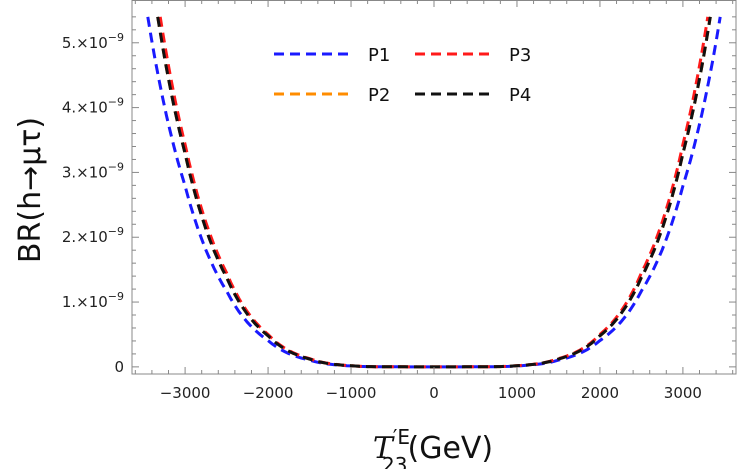  I want to click on x-axis-label: T′E 23(GeV), so click(433, 447).